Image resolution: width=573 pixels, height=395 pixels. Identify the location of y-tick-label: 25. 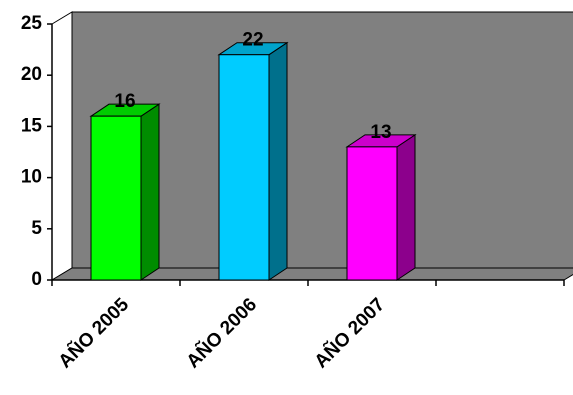
(32, 23).